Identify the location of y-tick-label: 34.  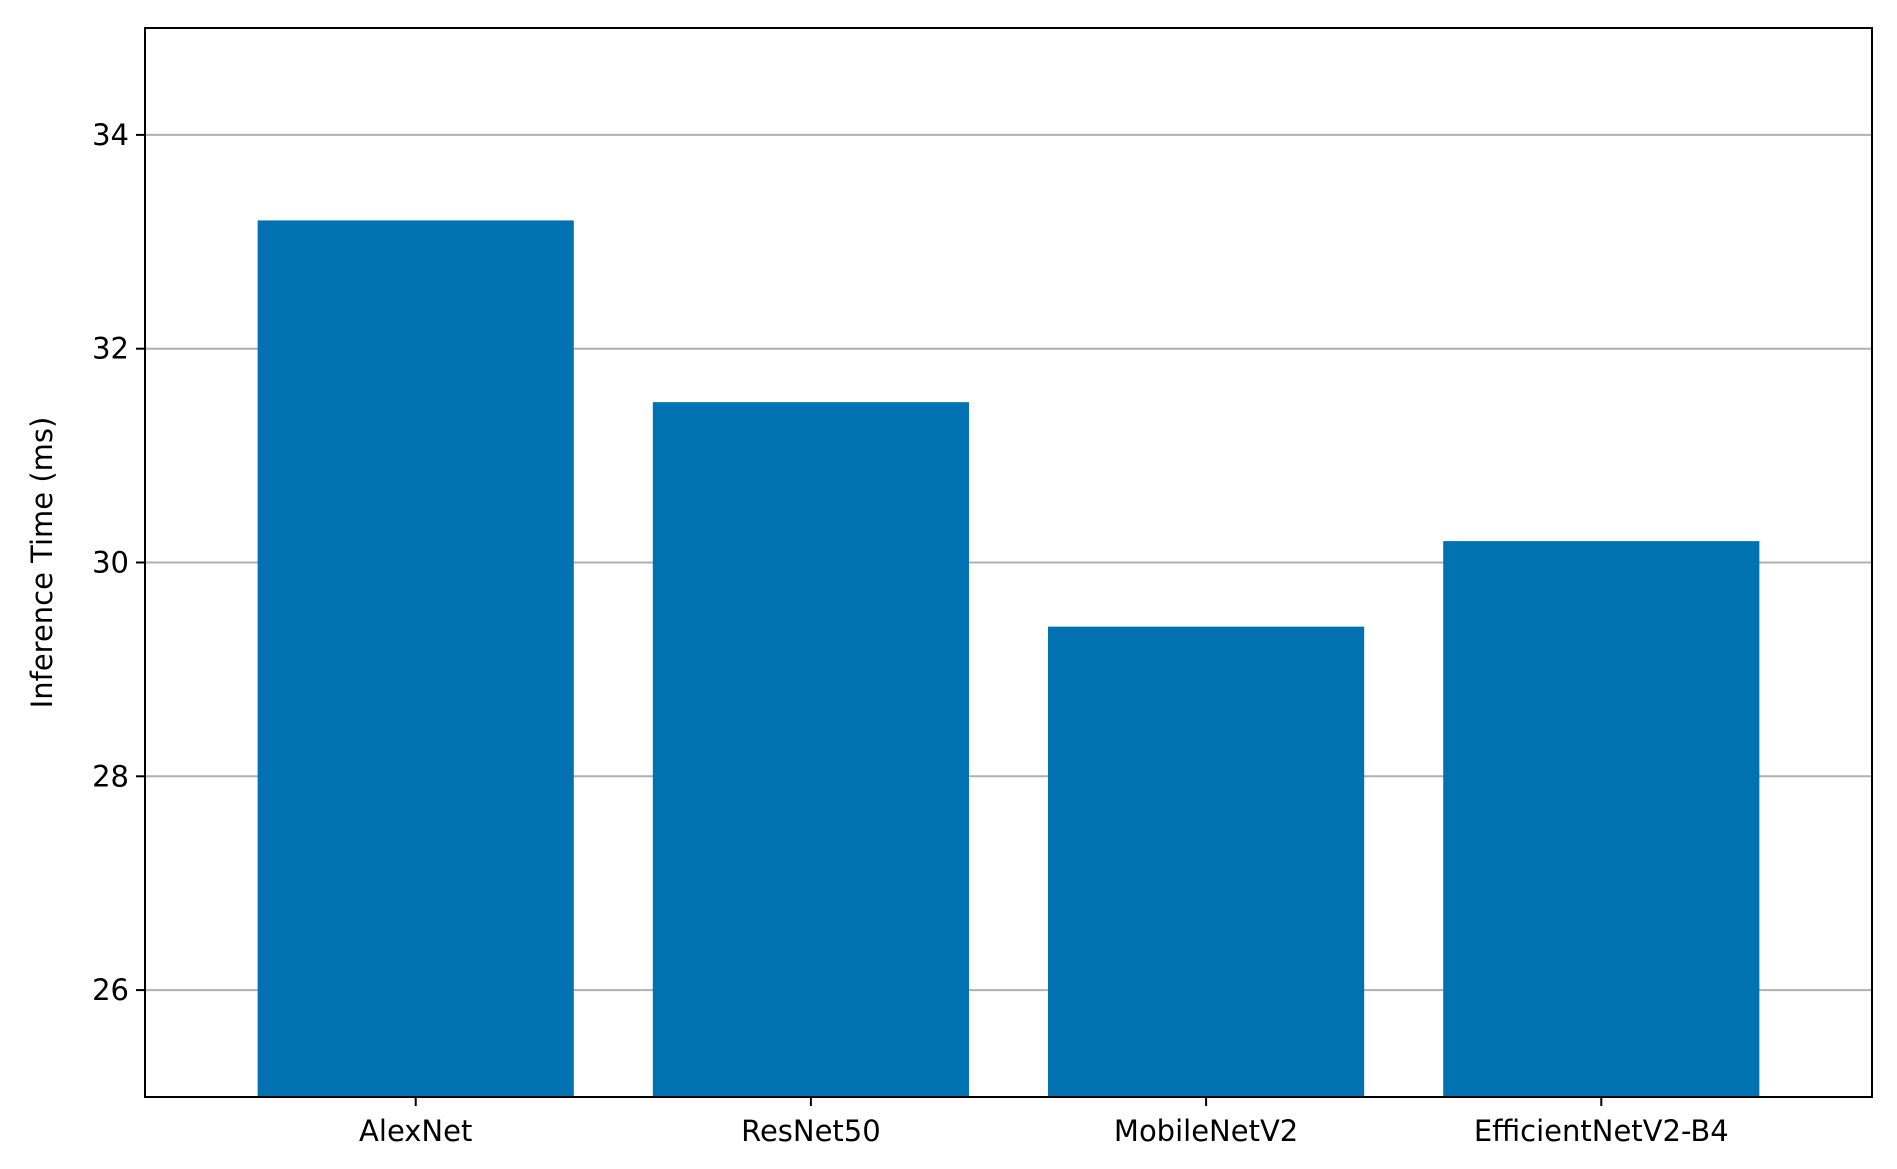
(110, 135).